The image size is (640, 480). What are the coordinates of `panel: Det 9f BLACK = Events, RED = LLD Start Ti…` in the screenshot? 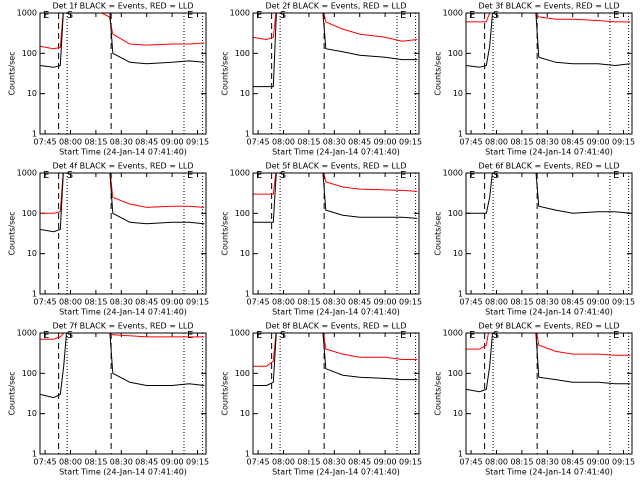 It's located at (535, 399).